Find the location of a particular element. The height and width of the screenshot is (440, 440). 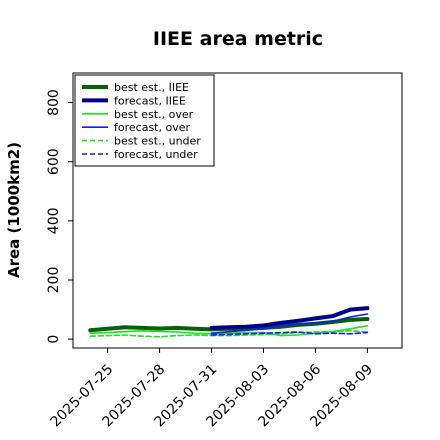

legend-label: best est., IIEE is located at coordinates (151, 87).